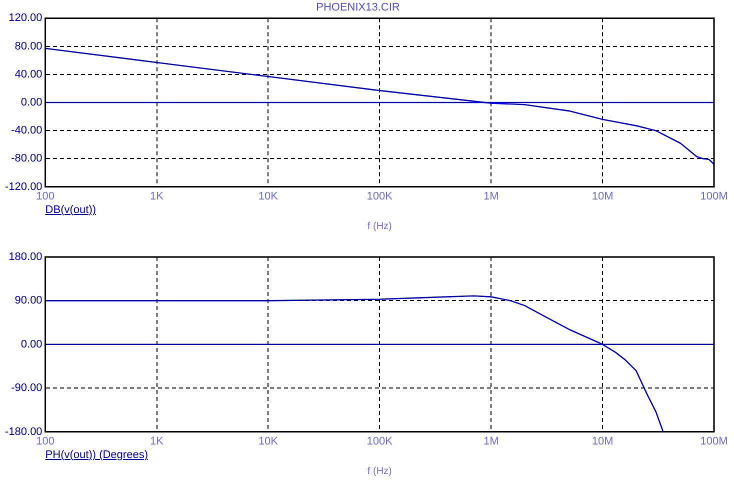 The image size is (734, 501). What do you see at coordinates (26, 158) in the screenshot?
I see `y-tick-label: -80.00` at bounding box center [26, 158].